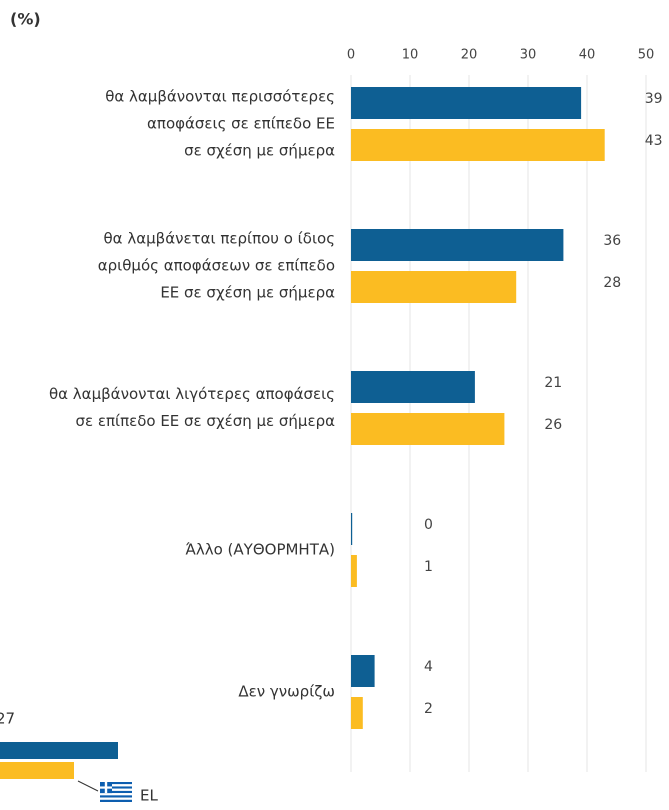  What do you see at coordinates (428, 567) in the screenshot?
I see `data-label: 1` at bounding box center [428, 567].